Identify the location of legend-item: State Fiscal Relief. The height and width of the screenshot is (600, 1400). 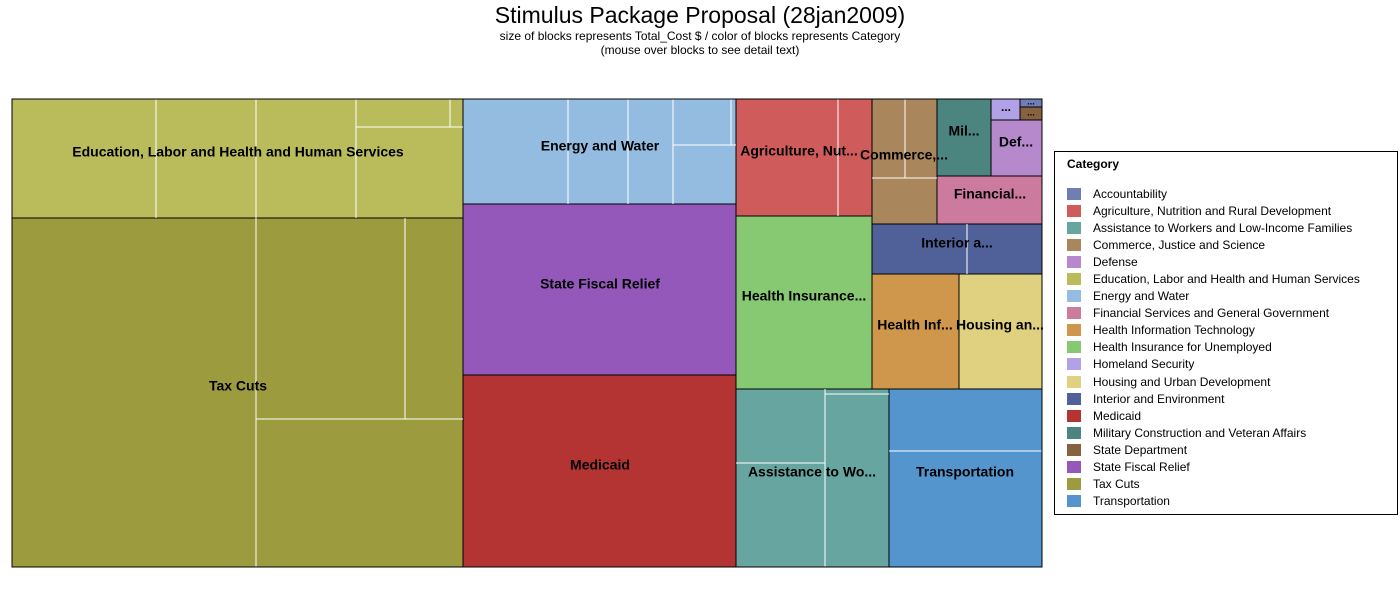
(1213, 467).